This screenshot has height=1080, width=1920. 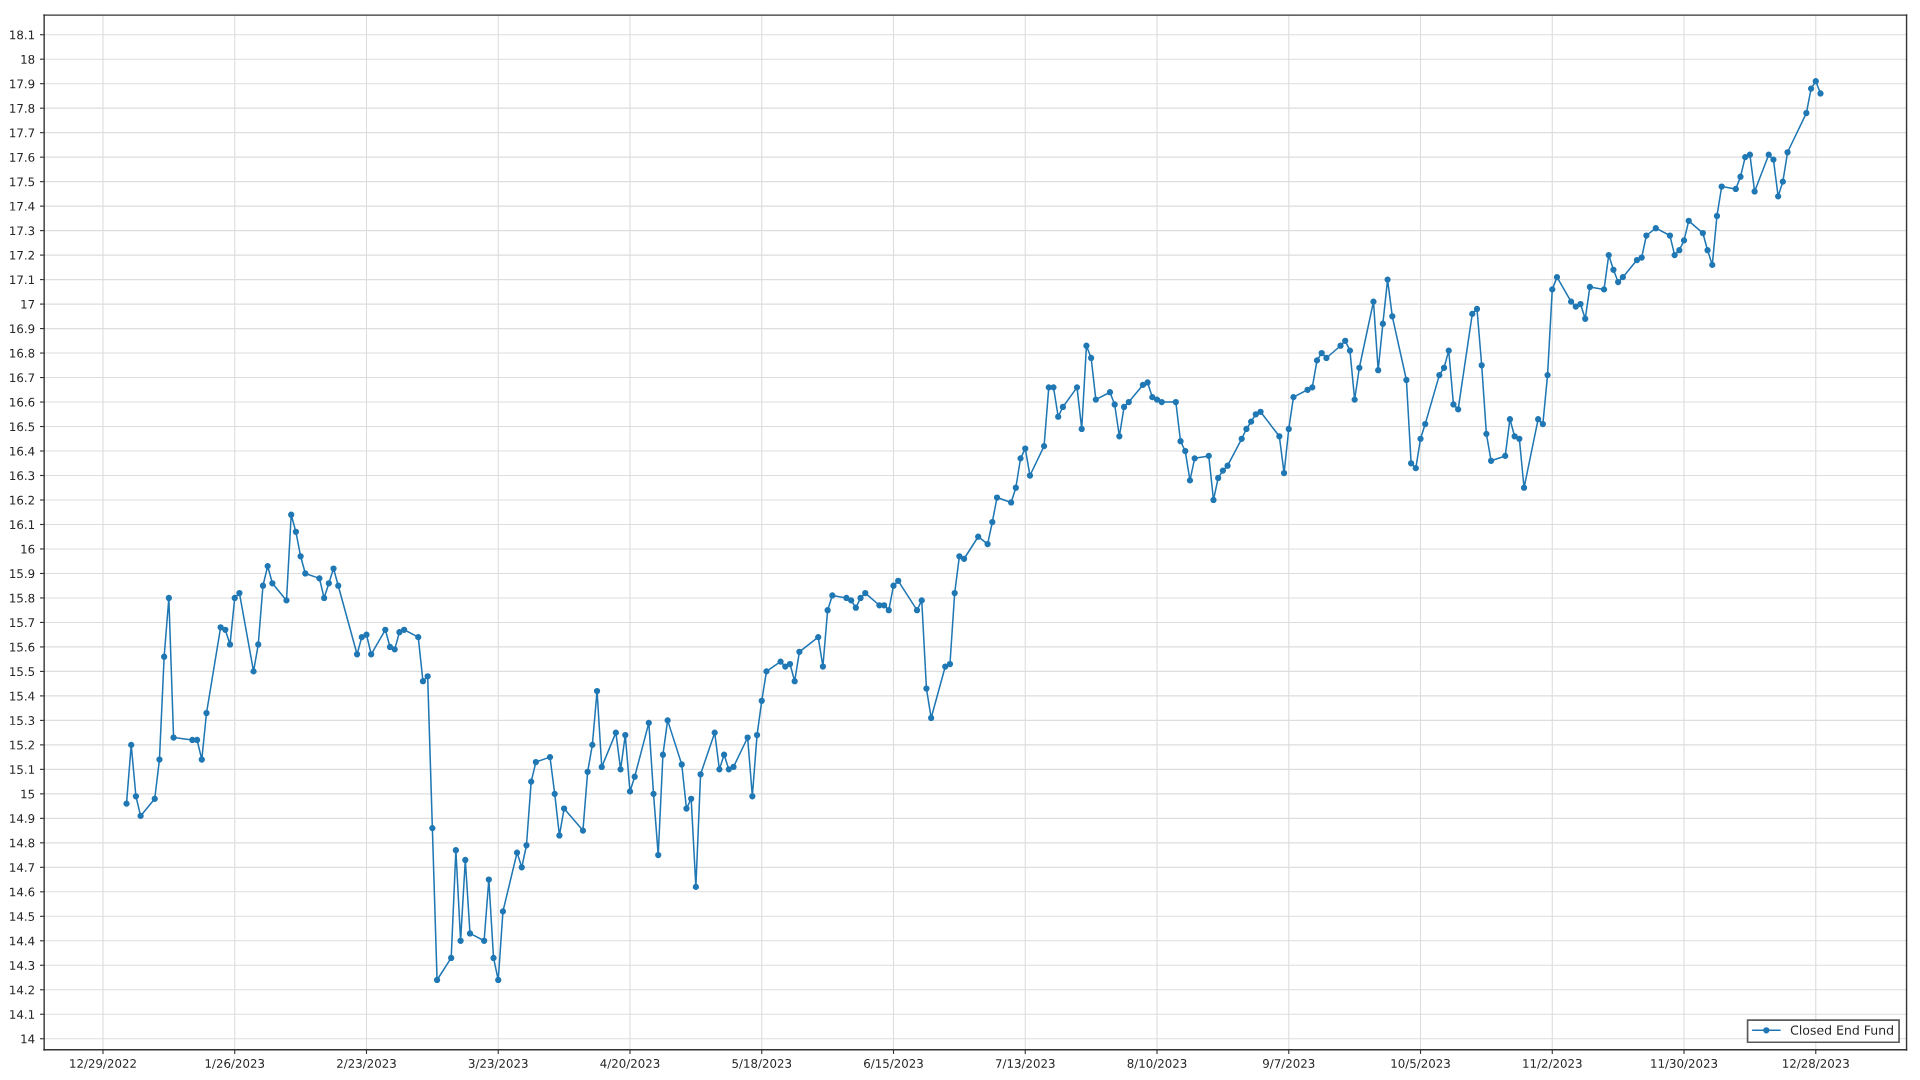 What do you see at coordinates (28, 304) in the screenshot?
I see `y-tick-label: 17` at bounding box center [28, 304].